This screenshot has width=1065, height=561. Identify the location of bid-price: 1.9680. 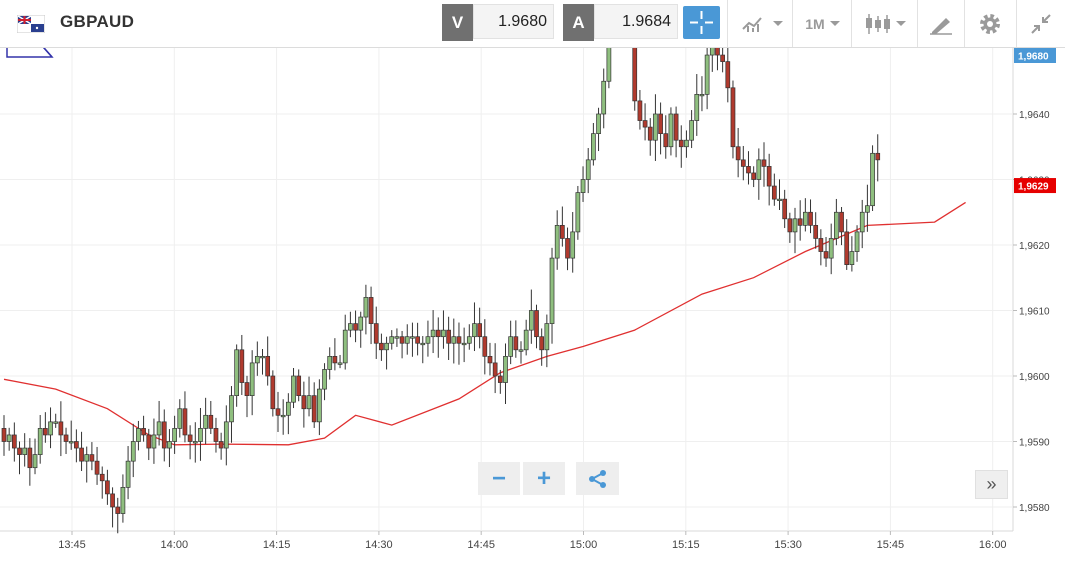
(513, 21).